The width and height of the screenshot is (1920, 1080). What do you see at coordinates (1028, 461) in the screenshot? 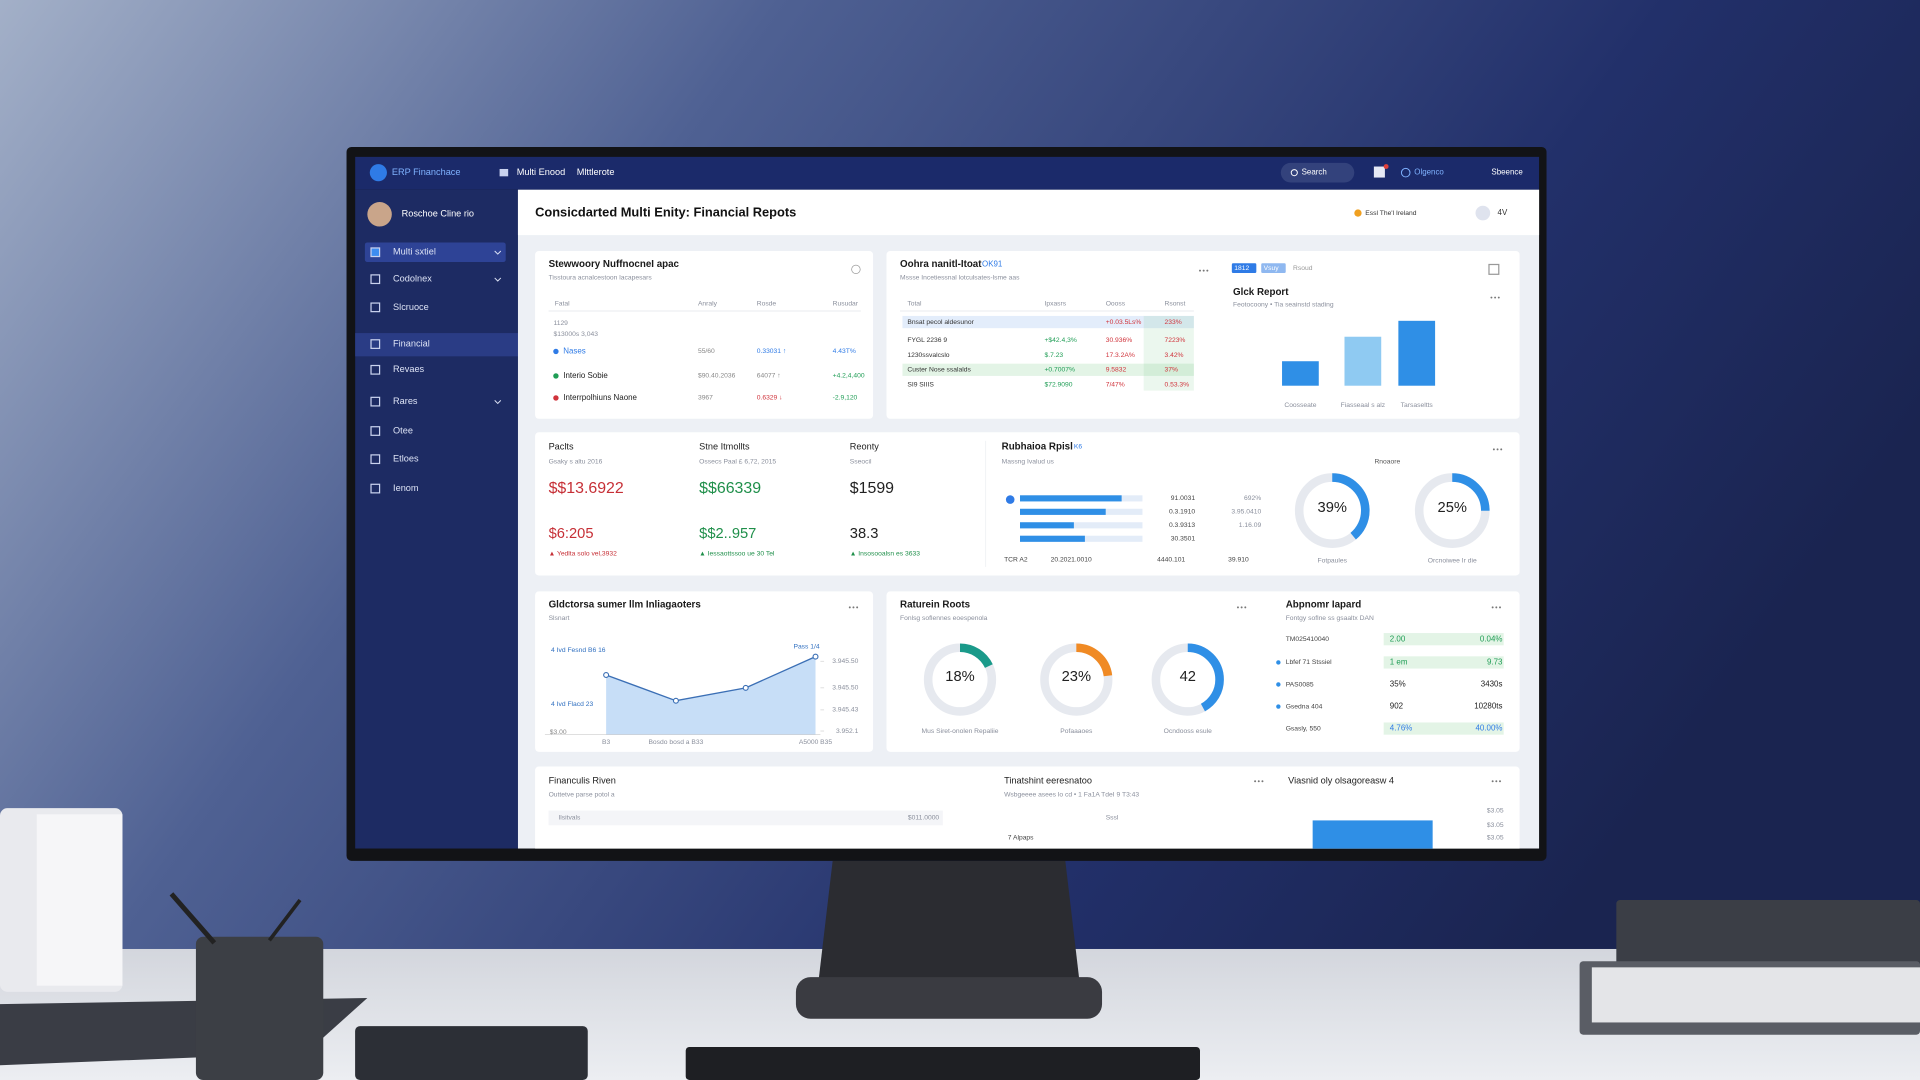
I see `chart-subtitle: Massng Ivalud us` at bounding box center [1028, 461].